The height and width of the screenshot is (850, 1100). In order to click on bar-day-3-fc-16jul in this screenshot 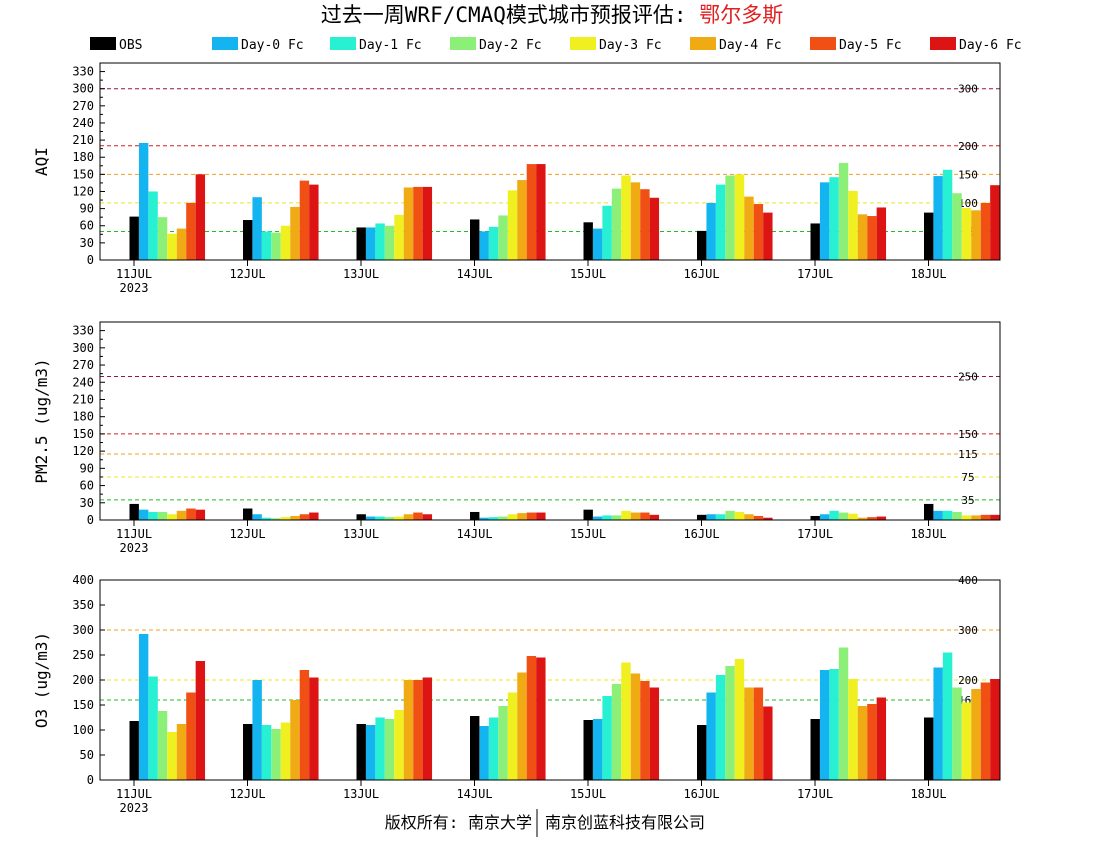, I will do `click(739, 719)`.